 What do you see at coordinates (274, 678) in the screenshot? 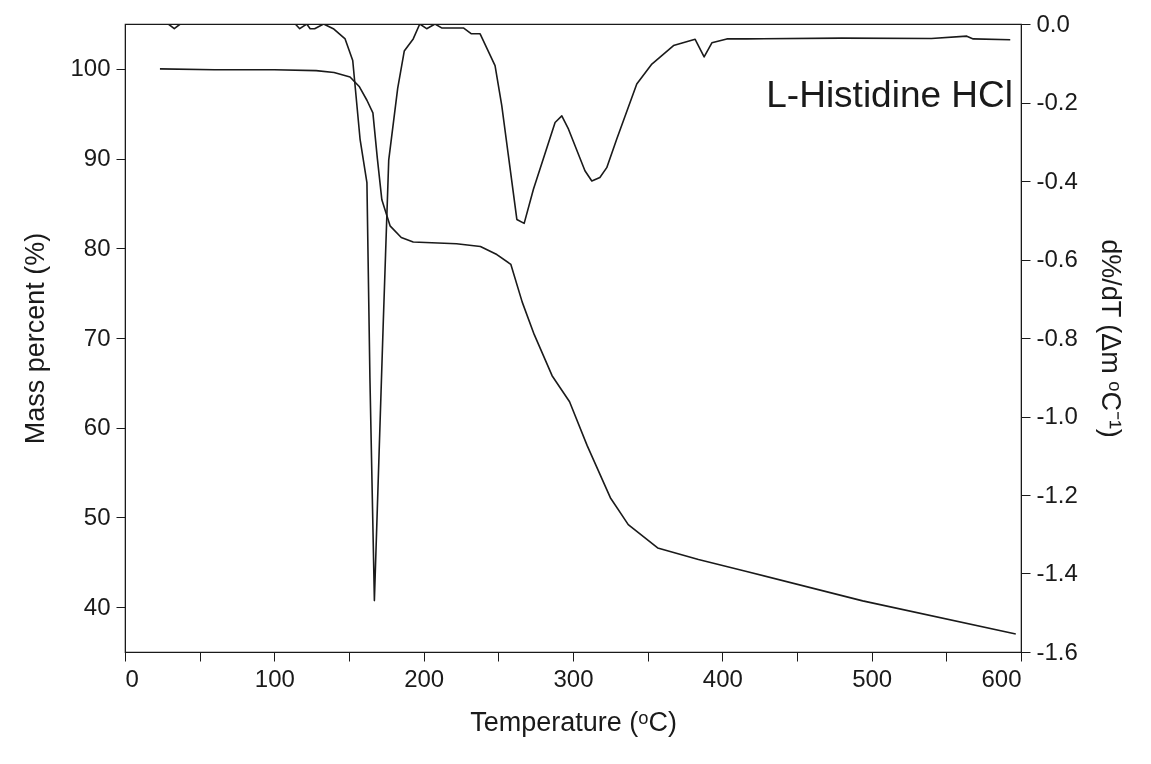
I see `x-tick-label: 100` at bounding box center [274, 678].